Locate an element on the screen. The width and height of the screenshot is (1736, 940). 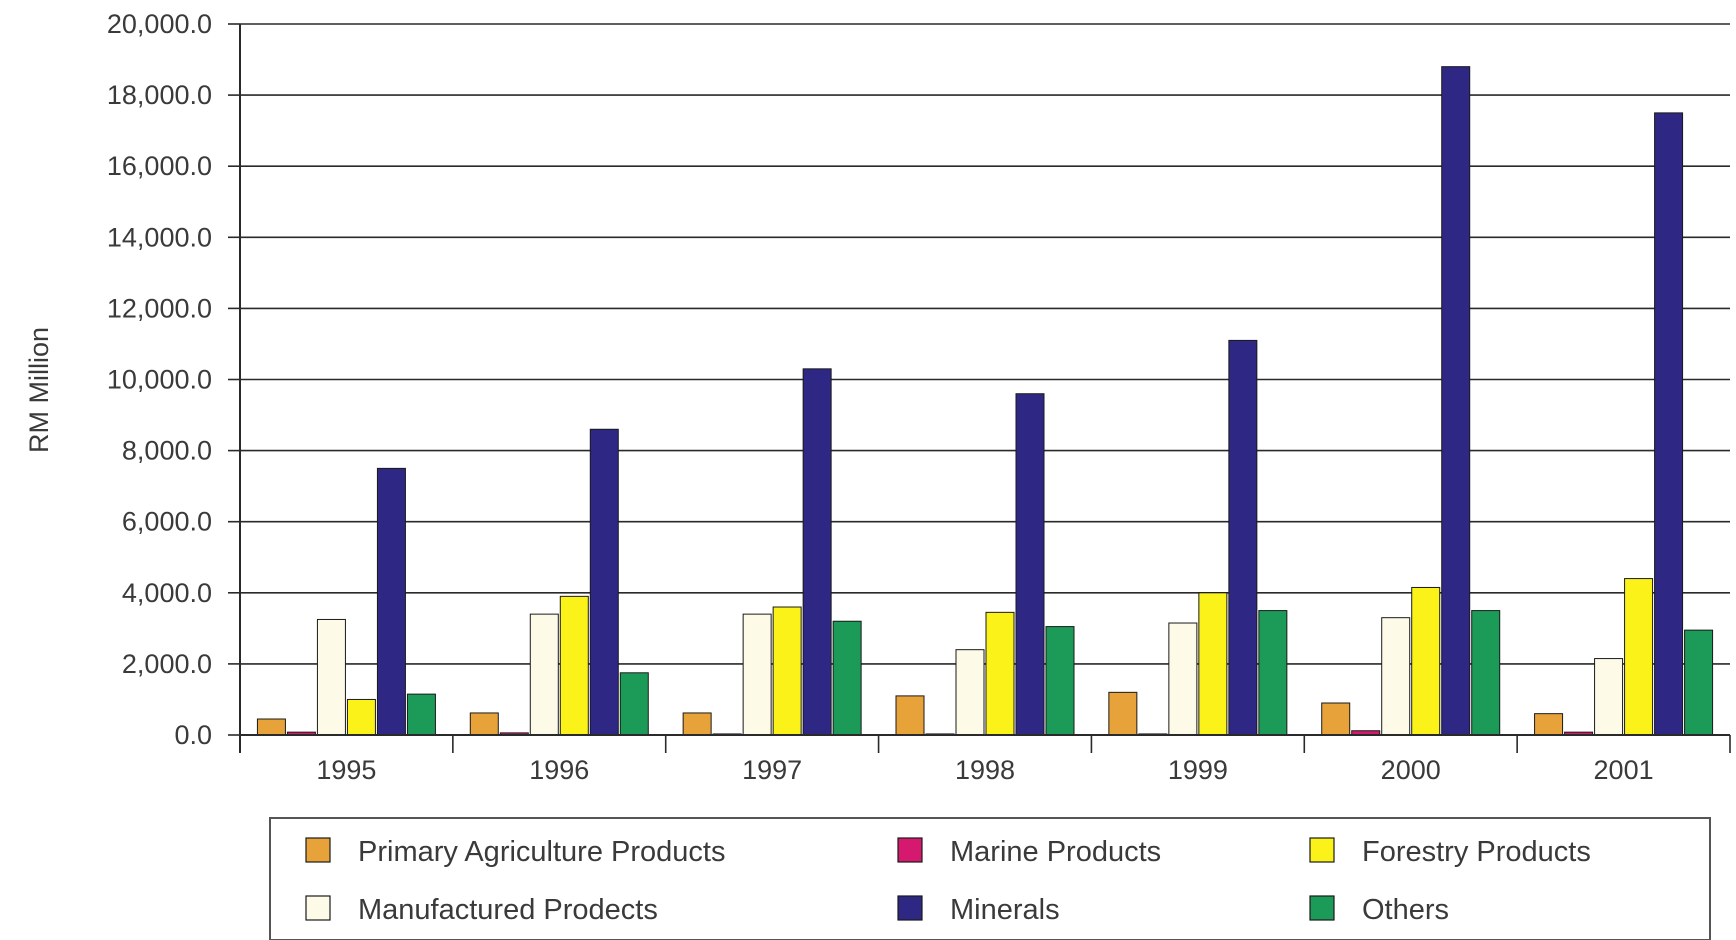
bar-others-1997 is located at coordinates (847, 678).